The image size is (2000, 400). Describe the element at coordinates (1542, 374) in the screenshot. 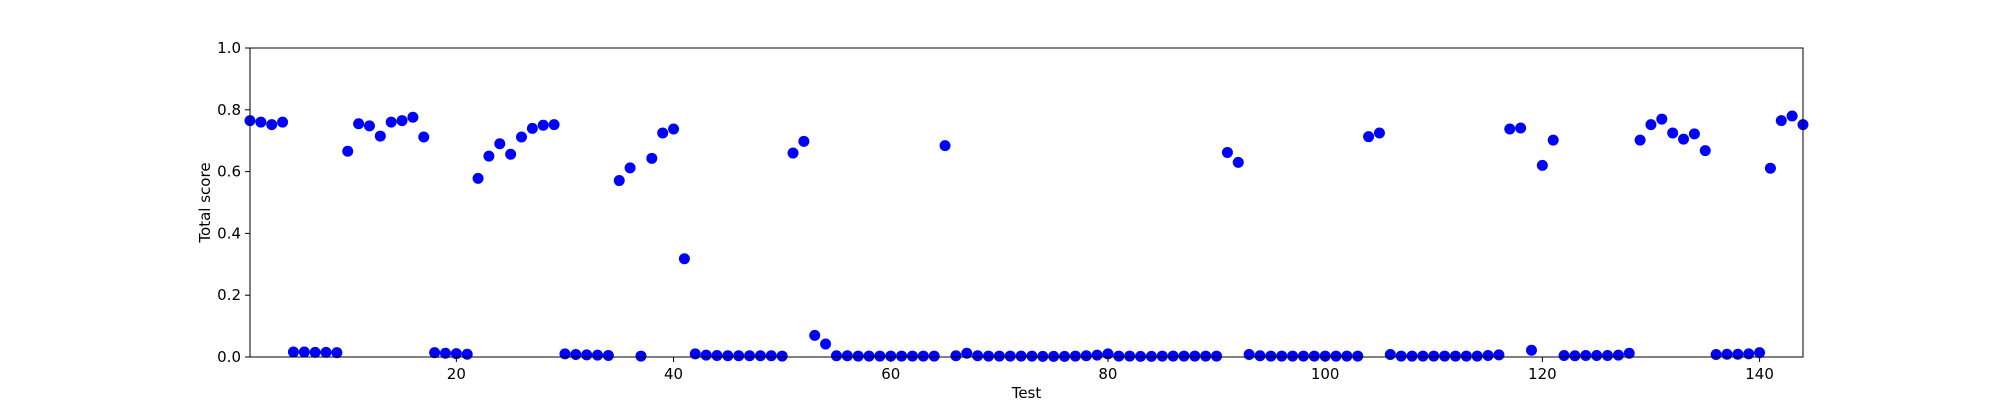

I see `x-tick-label: 120` at that location.